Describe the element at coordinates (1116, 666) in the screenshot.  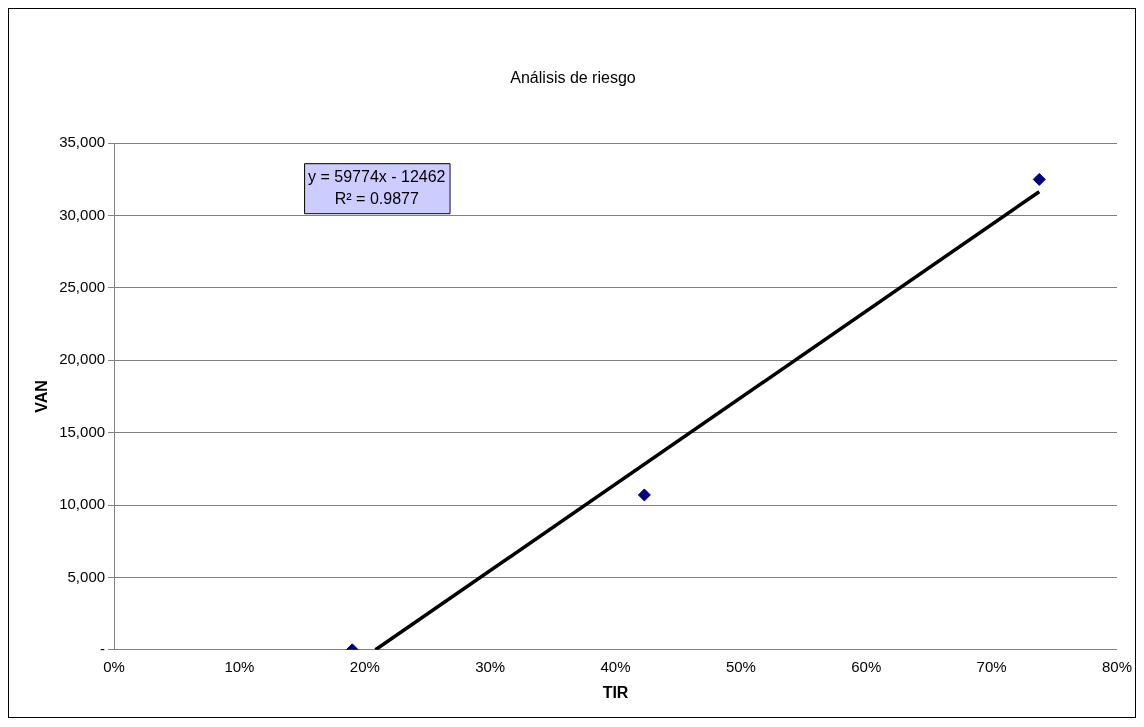
I see `x-tick-label: 80%` at that location.